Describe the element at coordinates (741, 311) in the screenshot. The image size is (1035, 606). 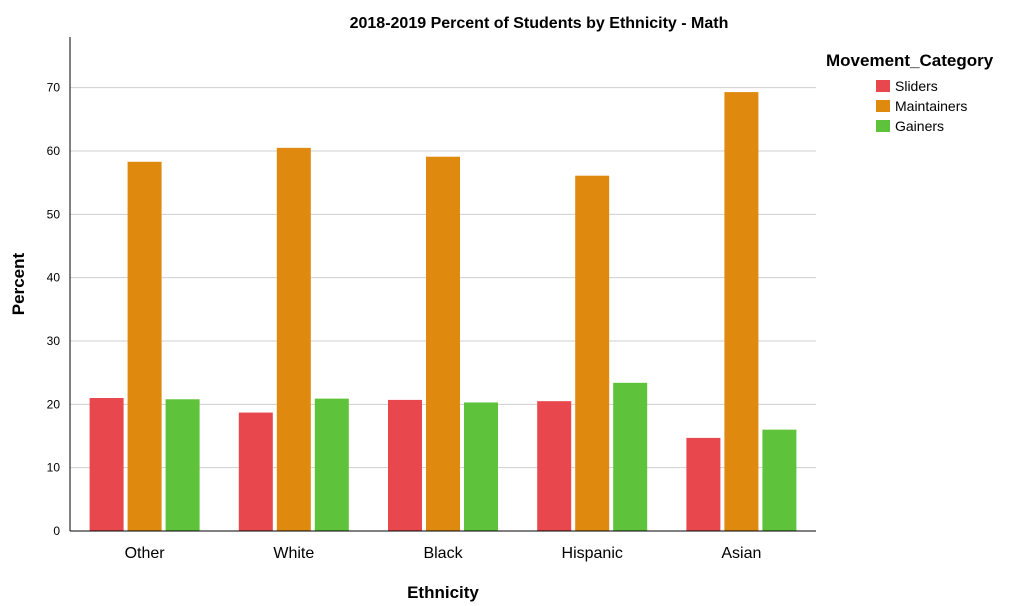
I see `bar-asian-maintainers` at that location.